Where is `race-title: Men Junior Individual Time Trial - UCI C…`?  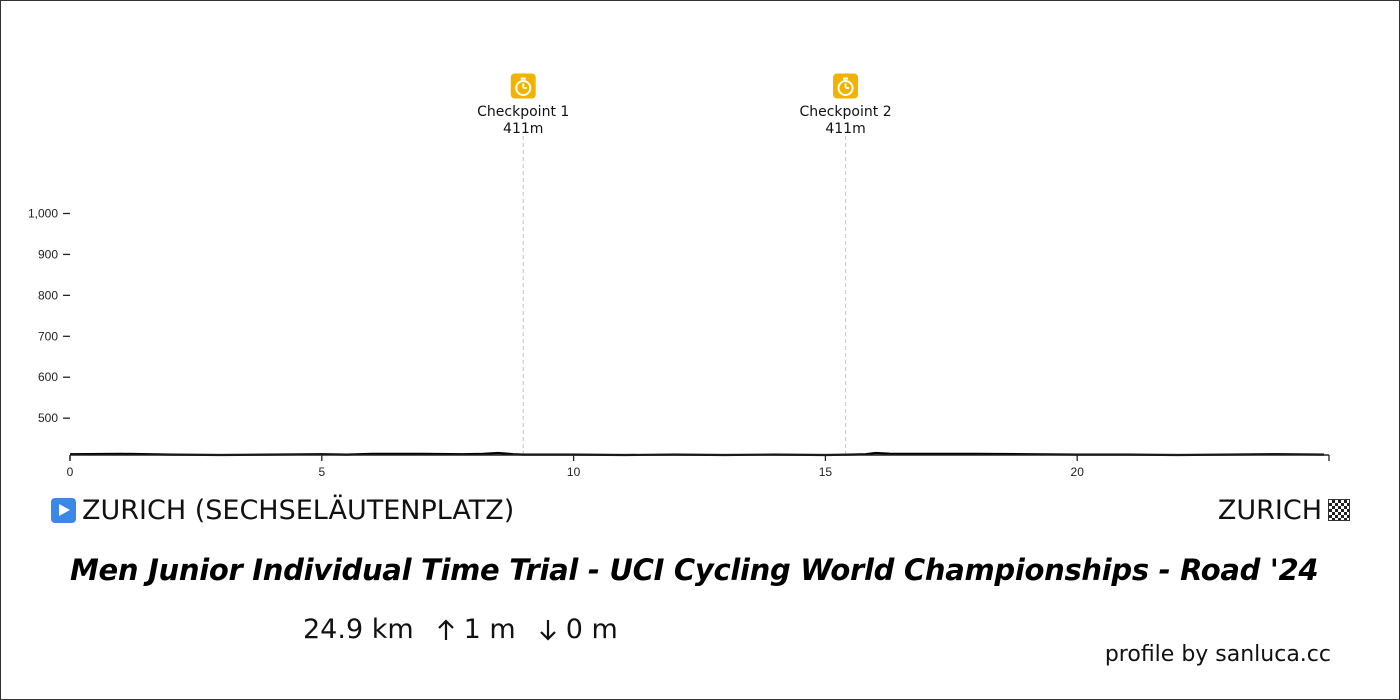
race-title: Men Junior Individual Time Trial - UCI C… is located at coordinates (694, 570).